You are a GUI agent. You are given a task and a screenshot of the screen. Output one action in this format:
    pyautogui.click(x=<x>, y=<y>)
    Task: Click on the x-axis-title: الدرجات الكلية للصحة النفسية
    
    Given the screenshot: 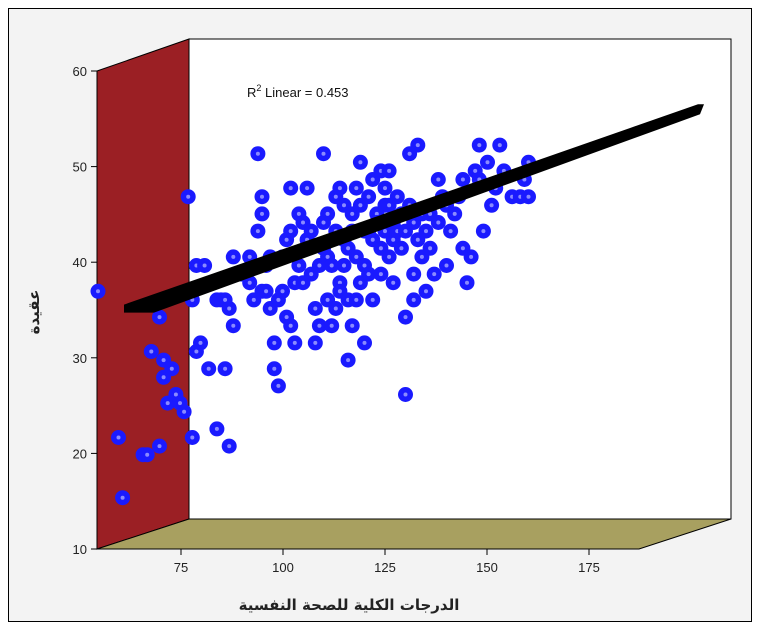 What is the action you would take?
    pyautogui.click(x=349, y=605)
    